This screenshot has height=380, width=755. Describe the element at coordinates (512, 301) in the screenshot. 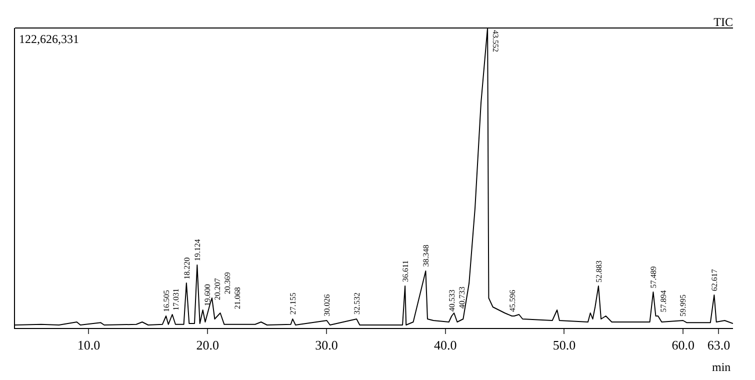

I see `annotation: 45.596` at that location.